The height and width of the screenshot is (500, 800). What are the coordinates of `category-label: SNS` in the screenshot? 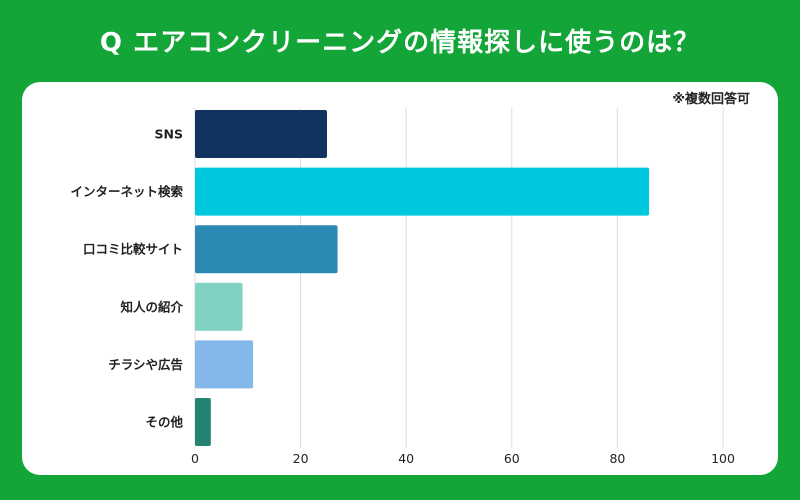 It's located at (169, 134).